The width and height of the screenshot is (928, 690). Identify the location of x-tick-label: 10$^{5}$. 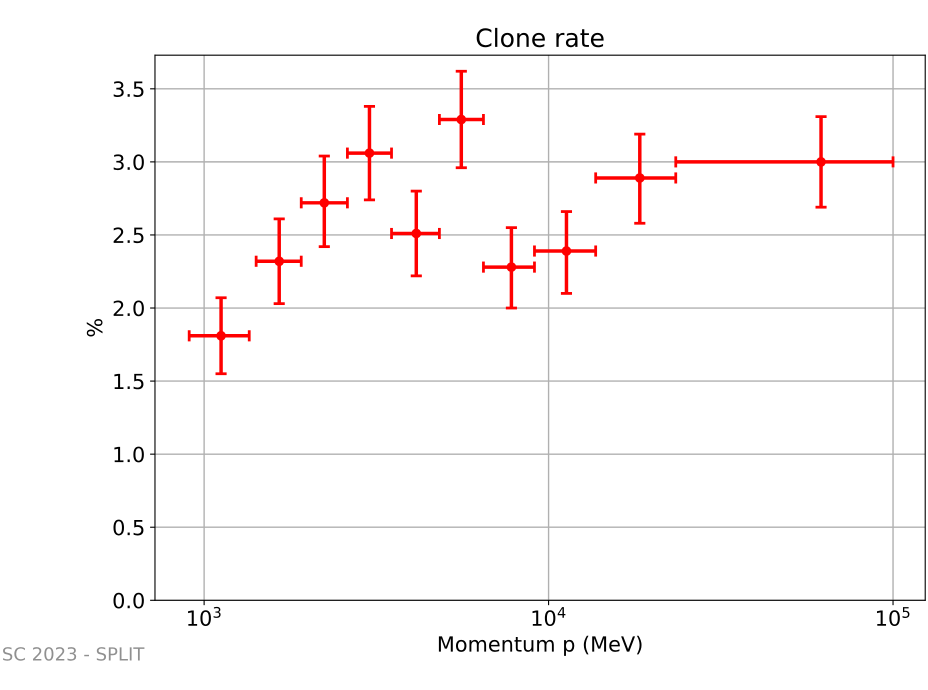
(893, 616).